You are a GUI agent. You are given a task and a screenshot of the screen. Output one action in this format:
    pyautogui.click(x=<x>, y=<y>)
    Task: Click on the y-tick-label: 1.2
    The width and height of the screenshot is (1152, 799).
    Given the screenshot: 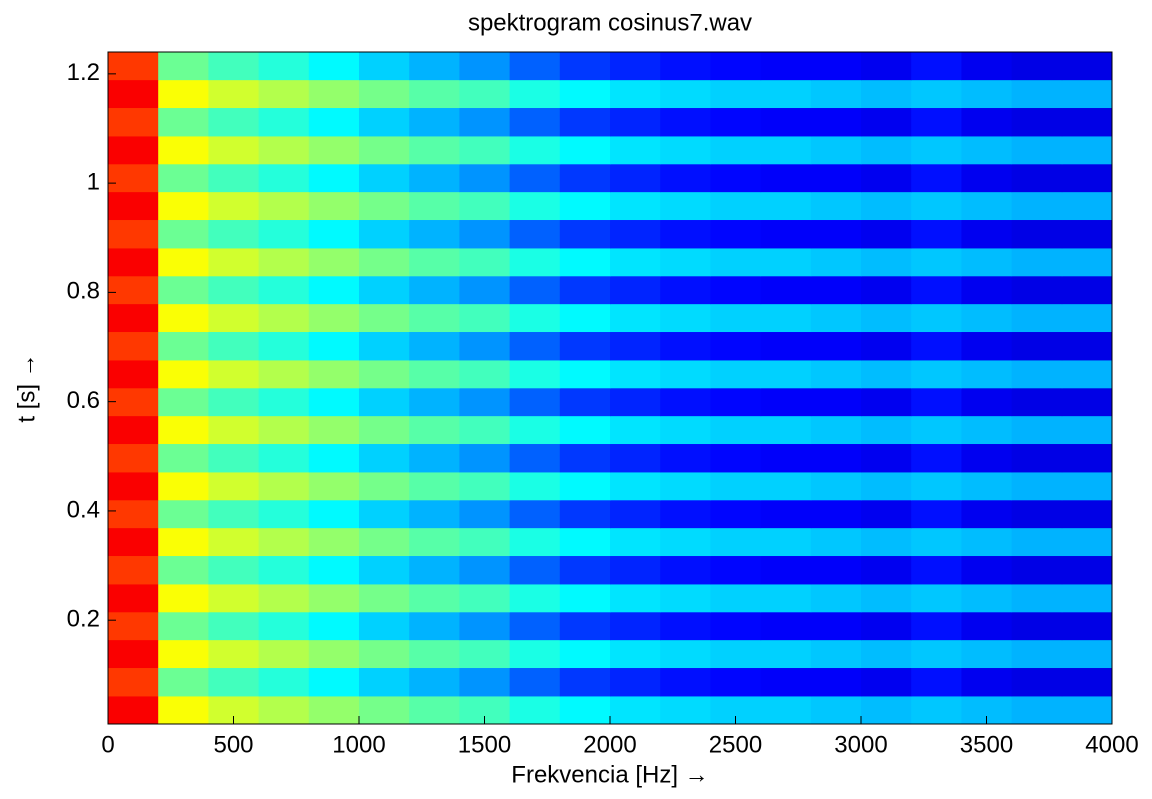 What is the action you would take?
    pyautogui.click(x=83, y=72)
    